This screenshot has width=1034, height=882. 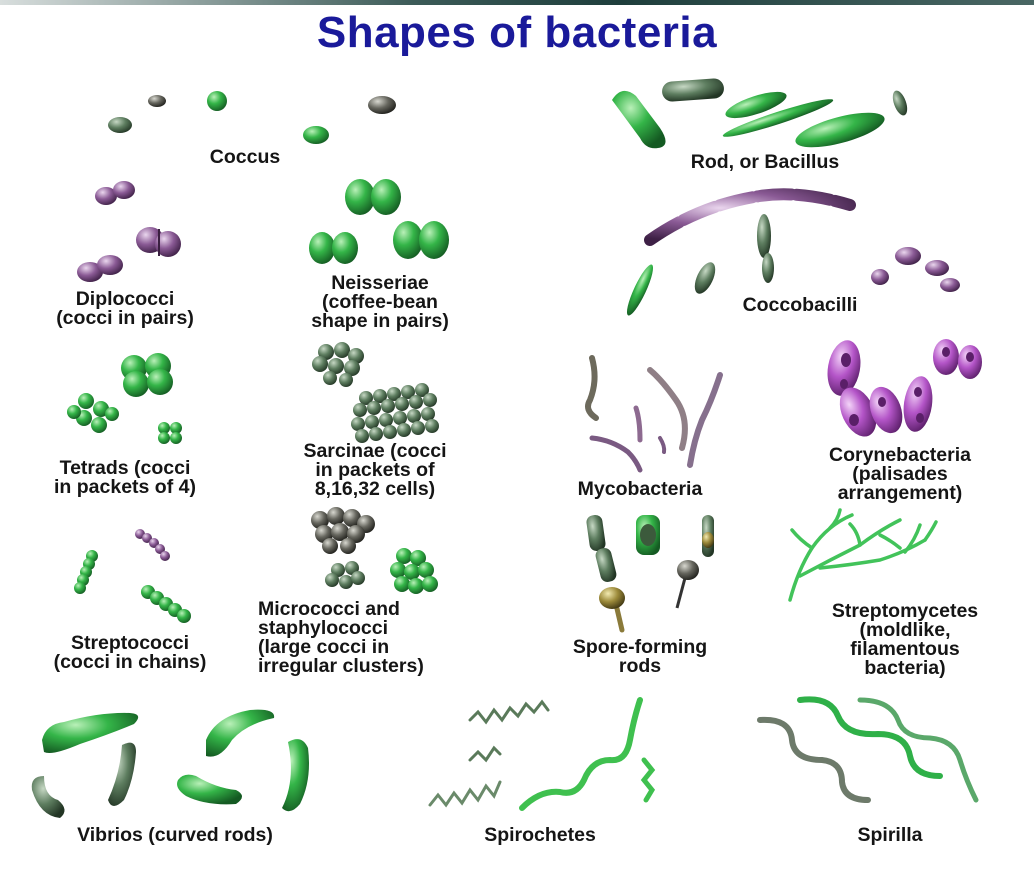 What do you see at coordinates (800, 305) in the screenshot?
I see `label-coccobacilli: Coccobacilli` at bounding box center [800, 305].